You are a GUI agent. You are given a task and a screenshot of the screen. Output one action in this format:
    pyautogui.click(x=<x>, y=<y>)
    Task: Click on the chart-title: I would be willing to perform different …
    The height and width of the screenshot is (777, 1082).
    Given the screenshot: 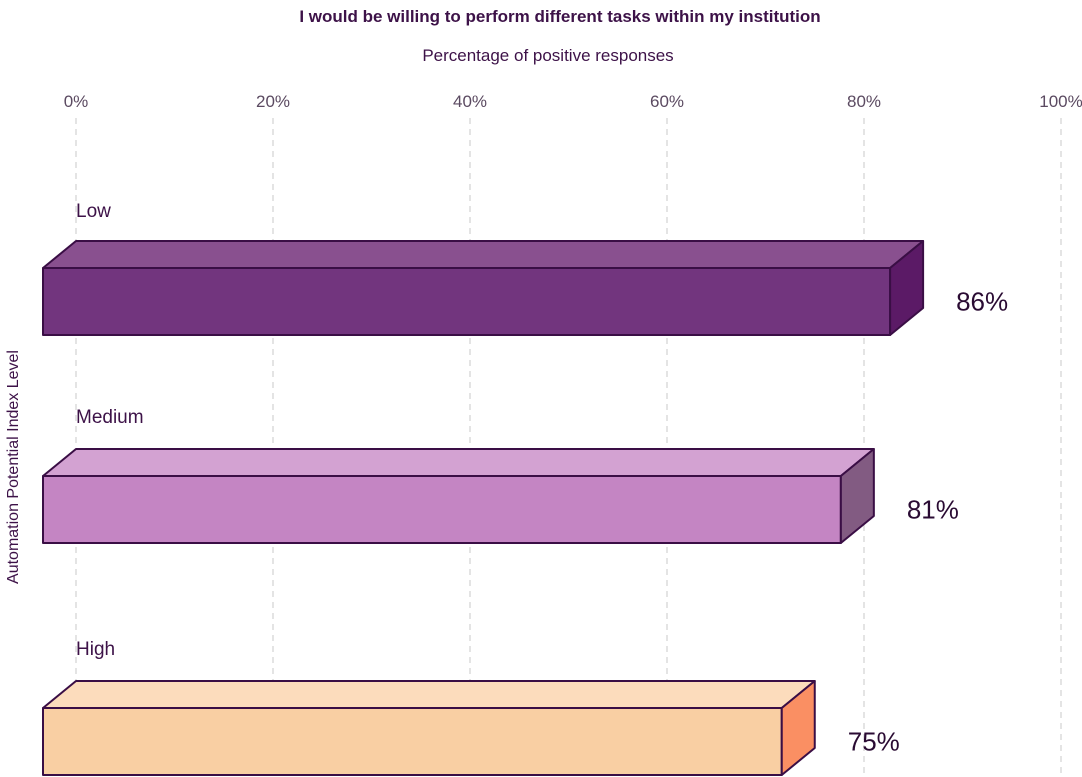 What is the action you would take?
    pyautogui.click(x=559, y=16)
    